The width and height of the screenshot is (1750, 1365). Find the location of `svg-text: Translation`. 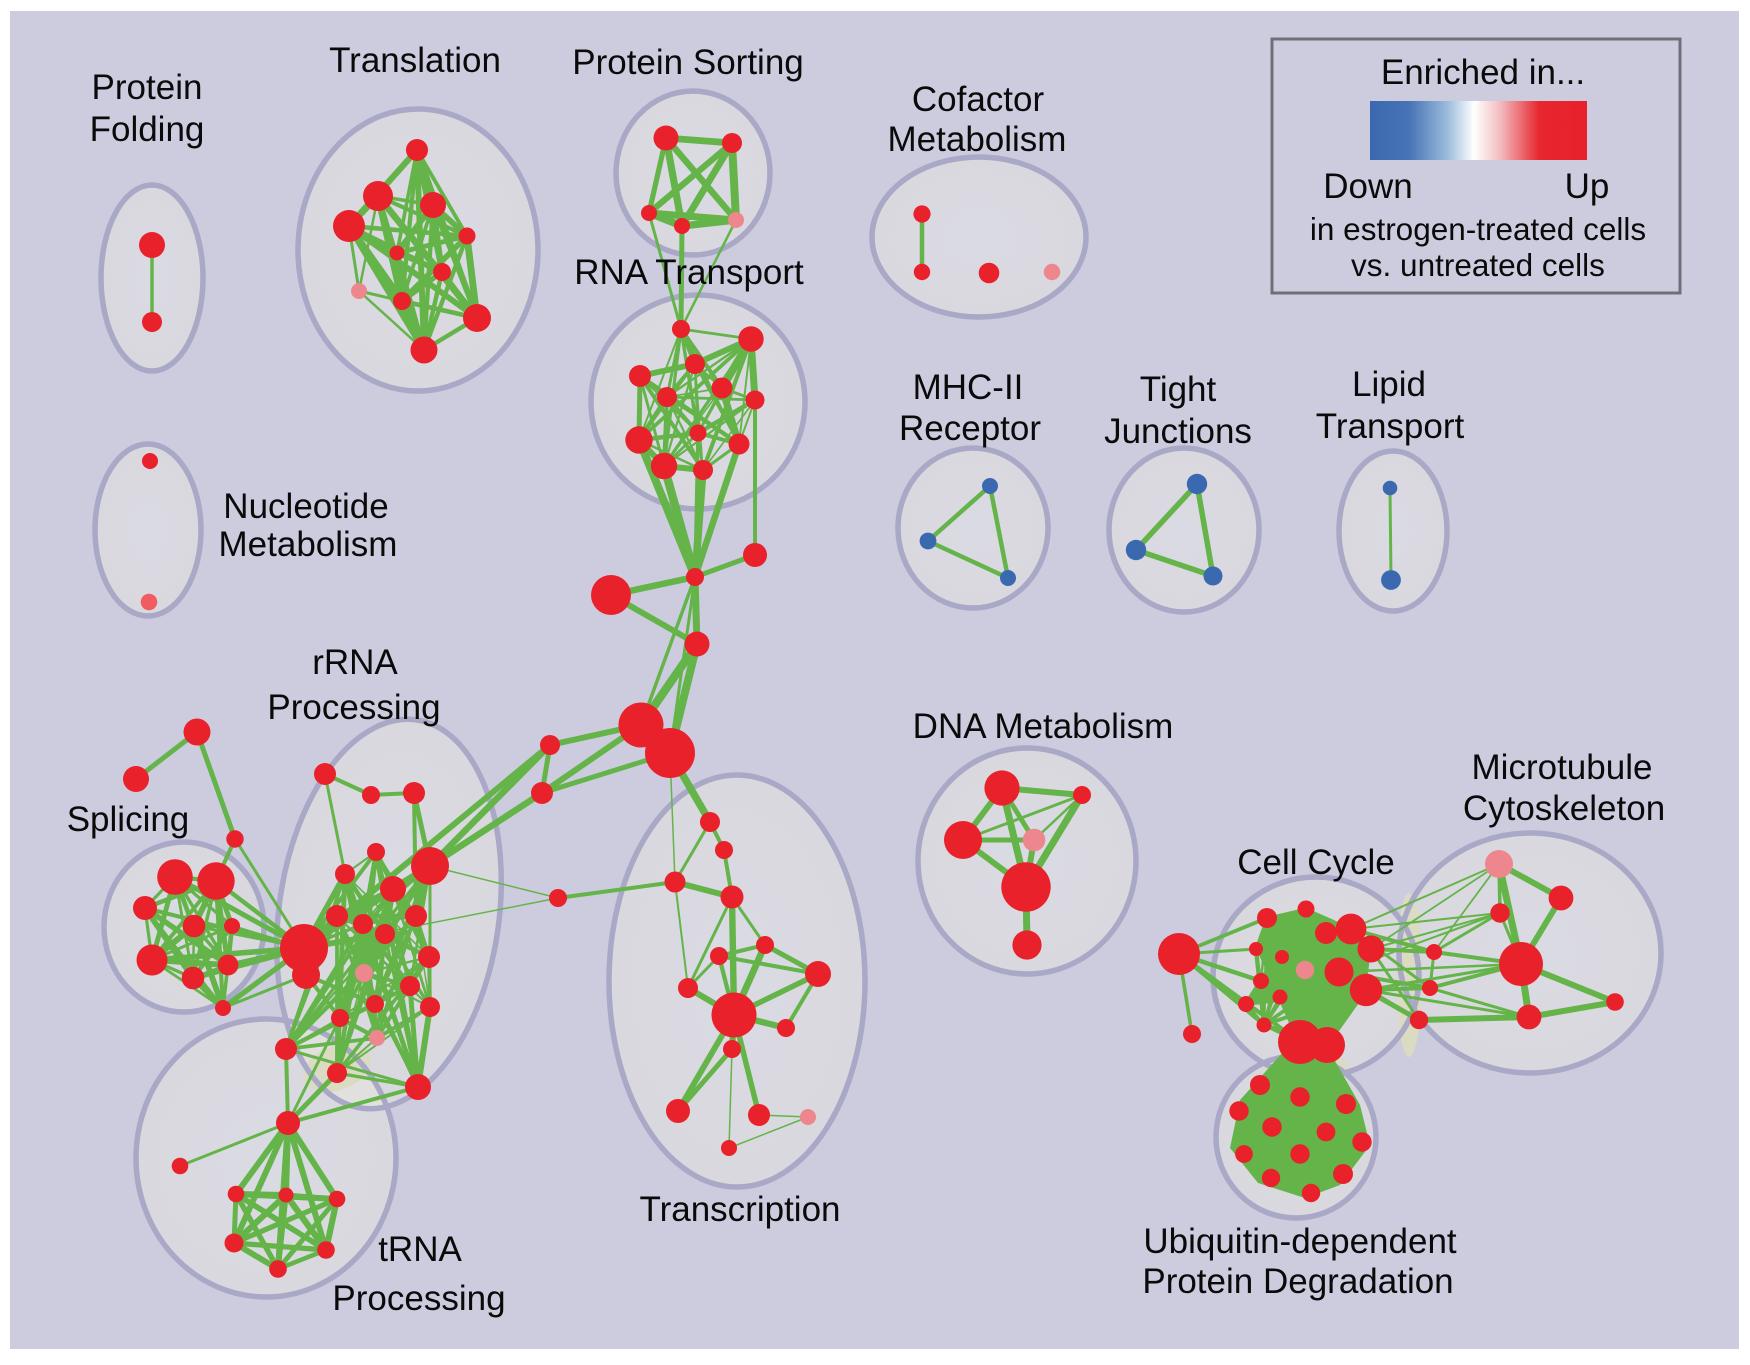

svg-text: Translation is located at coordinates (415, 60).